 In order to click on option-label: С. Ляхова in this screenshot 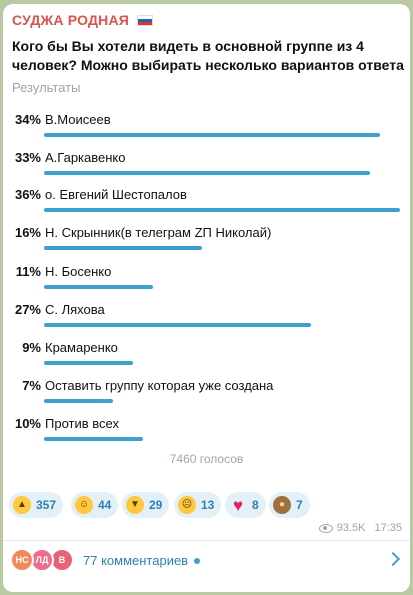, I will do `click(75, 309)`.